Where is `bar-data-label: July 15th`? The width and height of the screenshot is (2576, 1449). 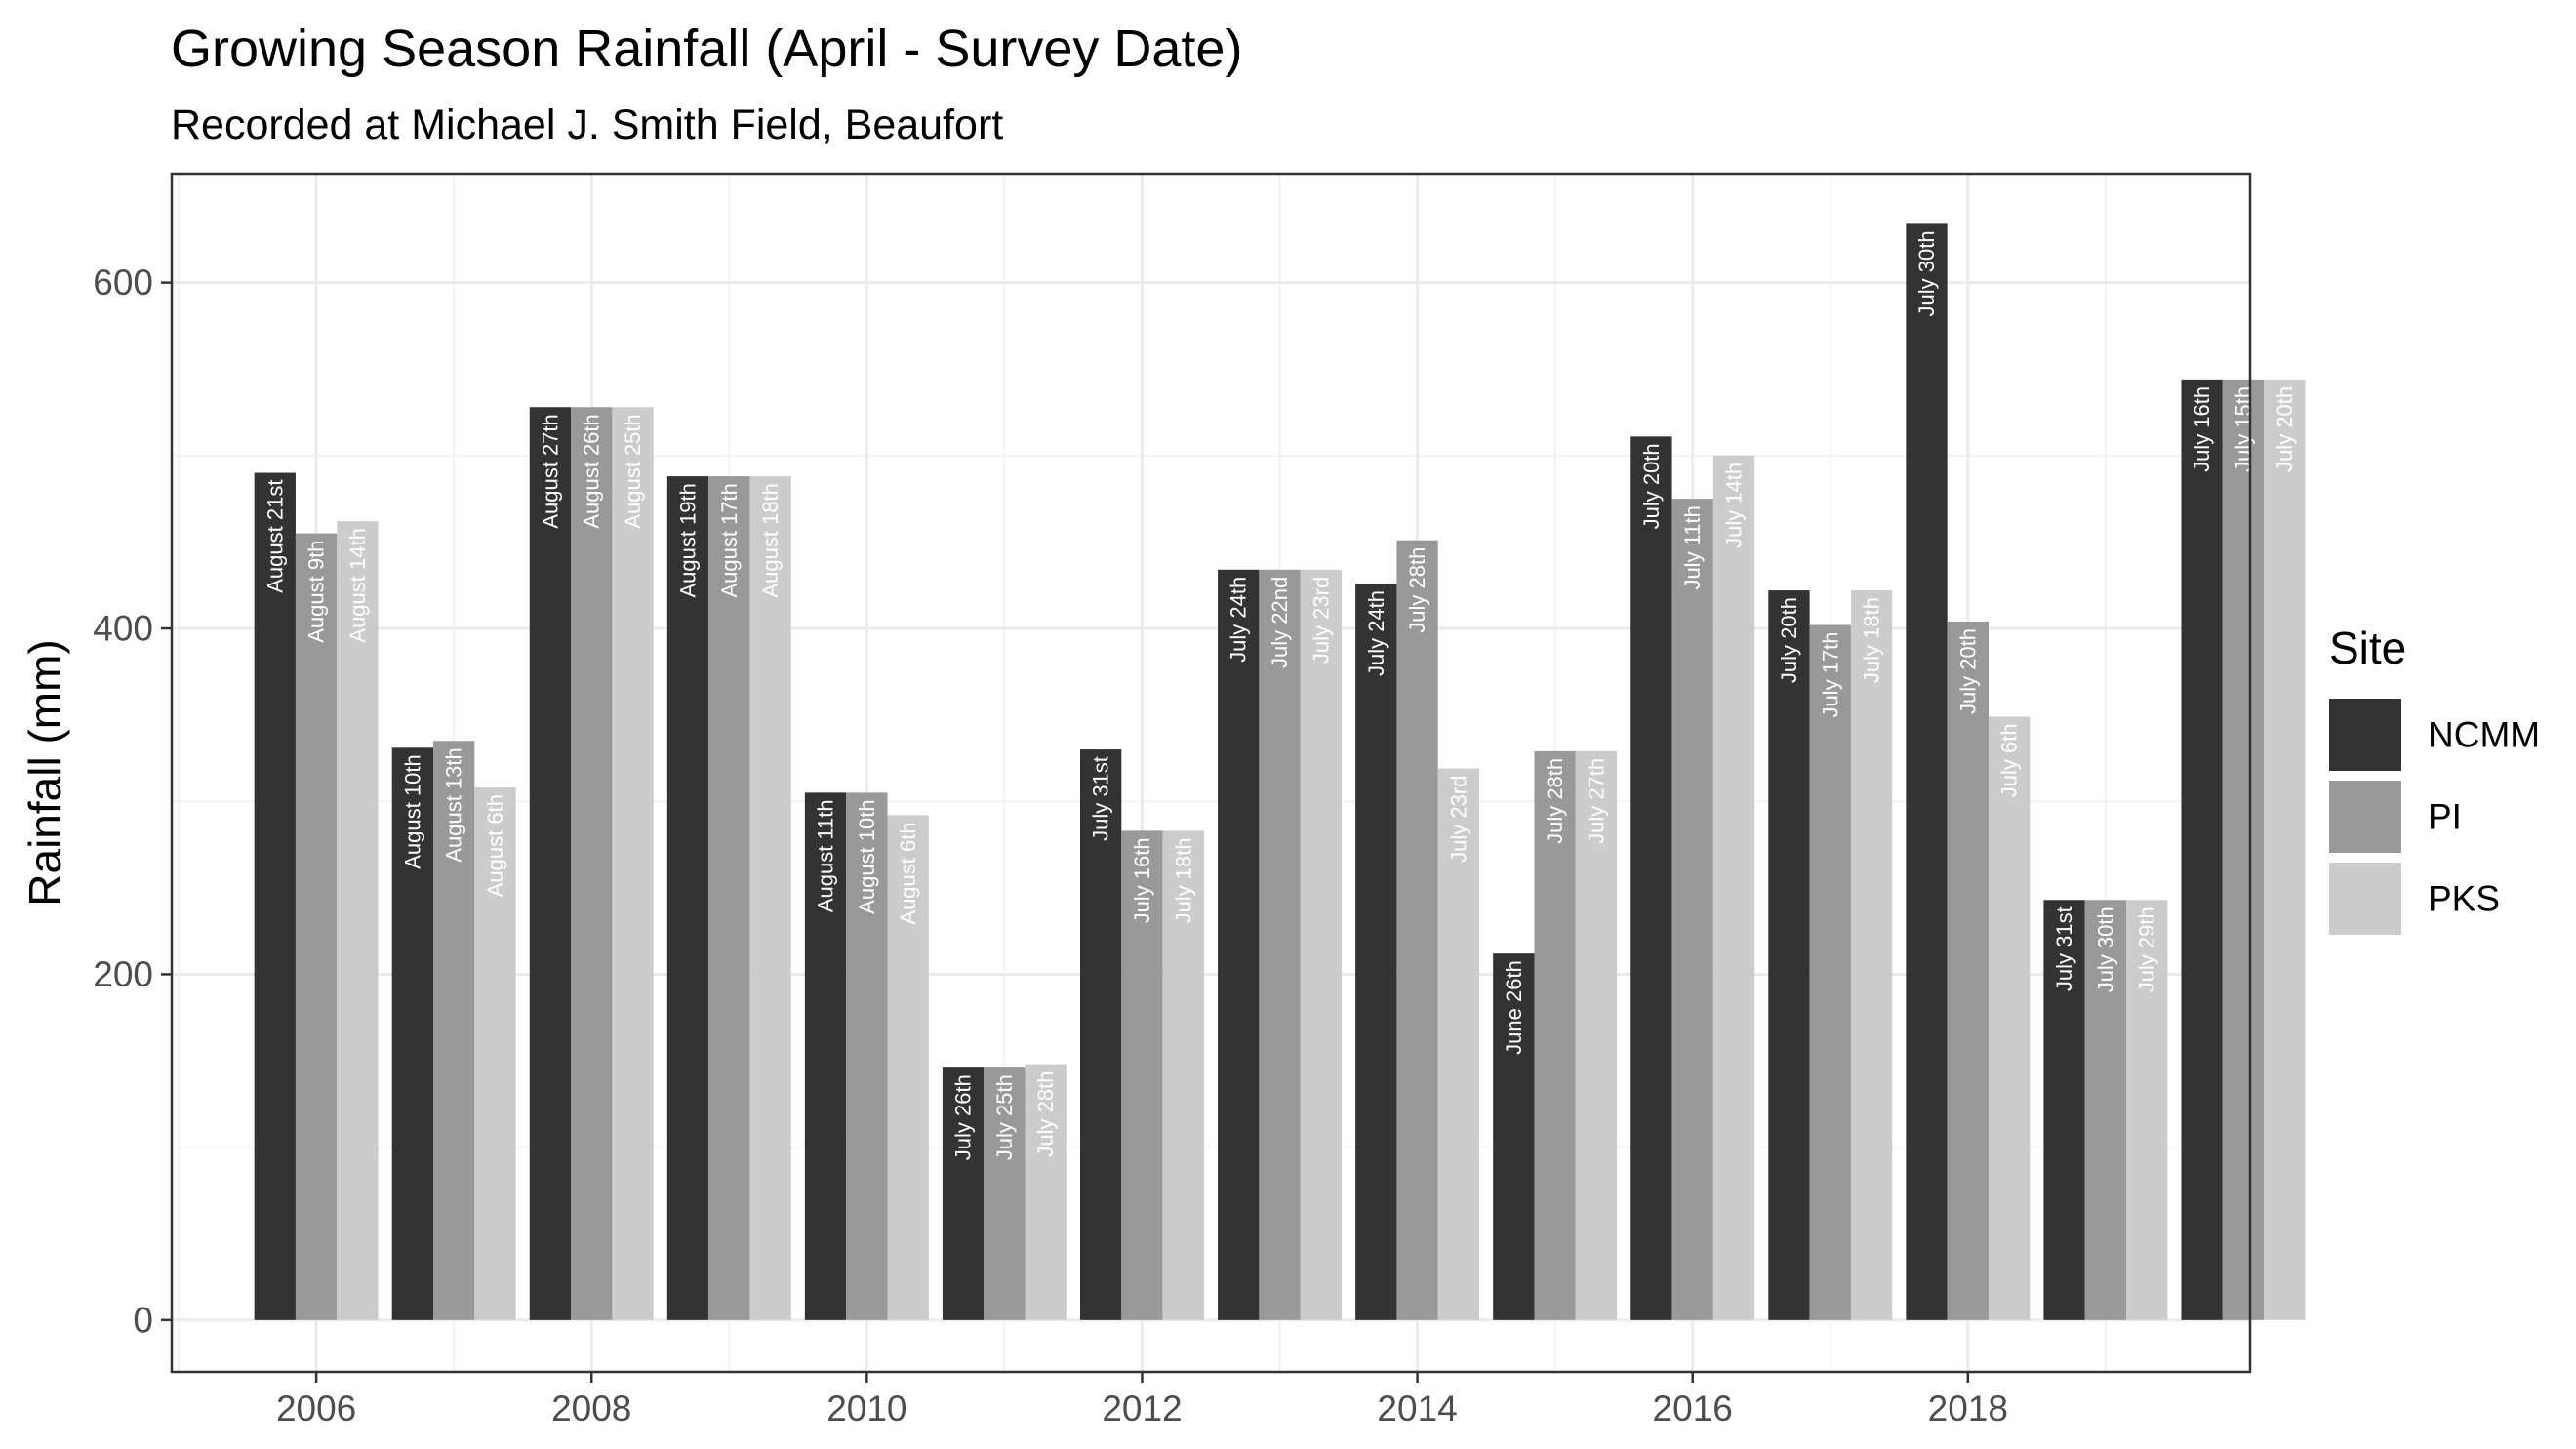 bar-data-label: July 15th is located at coordinates (2243, 429).